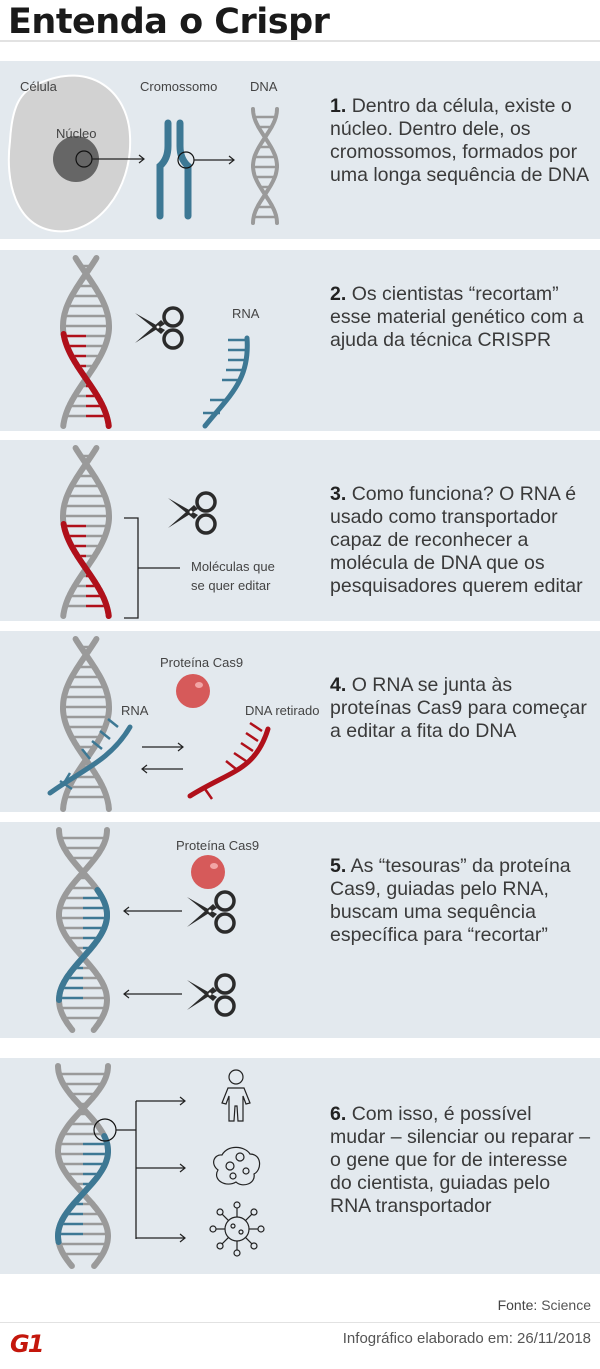 This screenshot has height=1369, width=600. I want to click on virus-body, so click(237, 1229).